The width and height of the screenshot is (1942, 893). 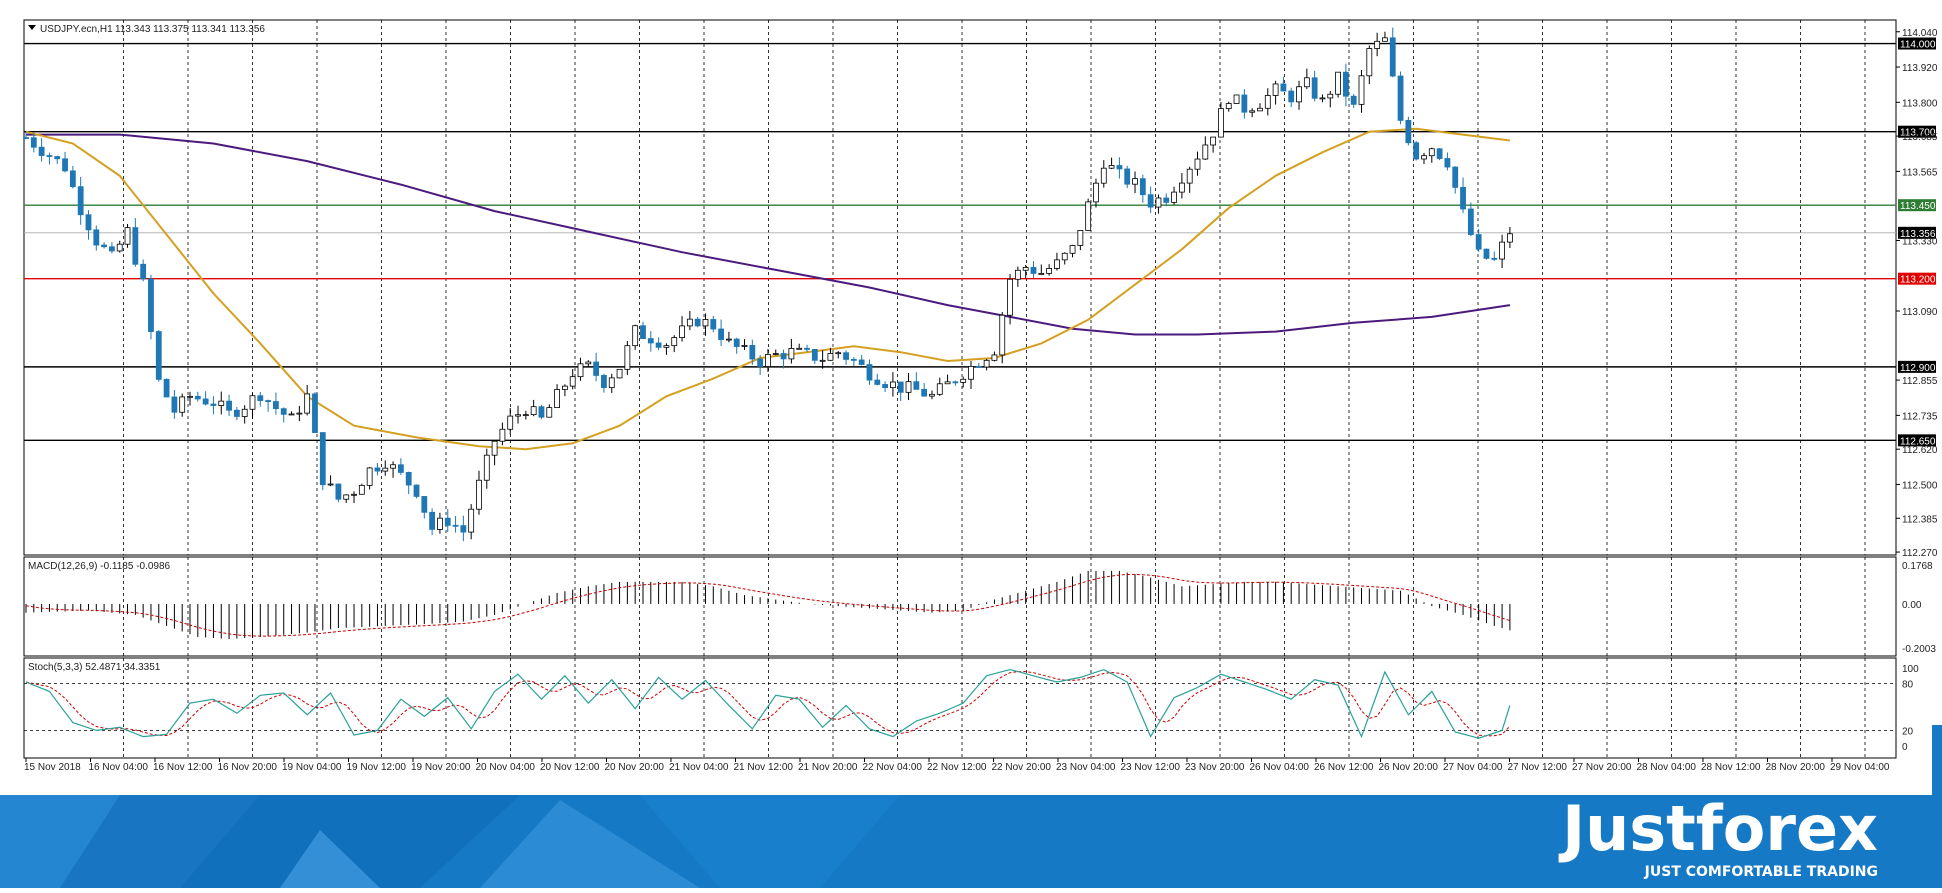 I want to click on stoch-tick-label: 80, so click(x=1908, y=685).